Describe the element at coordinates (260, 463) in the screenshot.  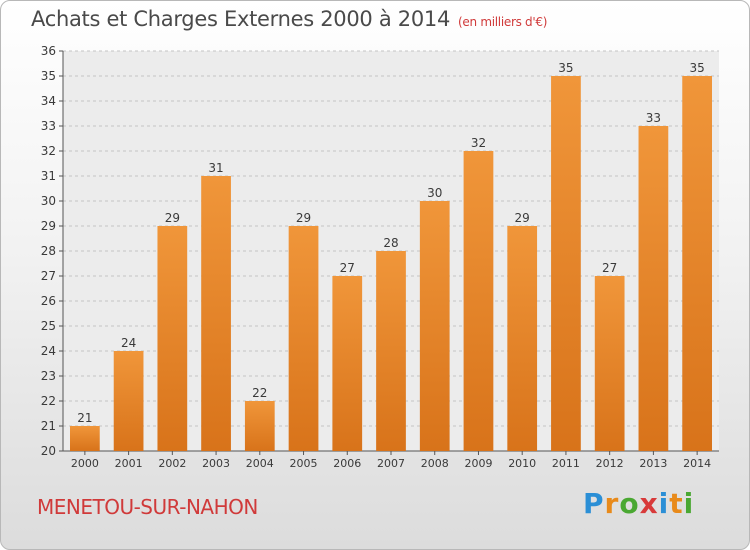
I see `x-tick-label: 2004` at that location.